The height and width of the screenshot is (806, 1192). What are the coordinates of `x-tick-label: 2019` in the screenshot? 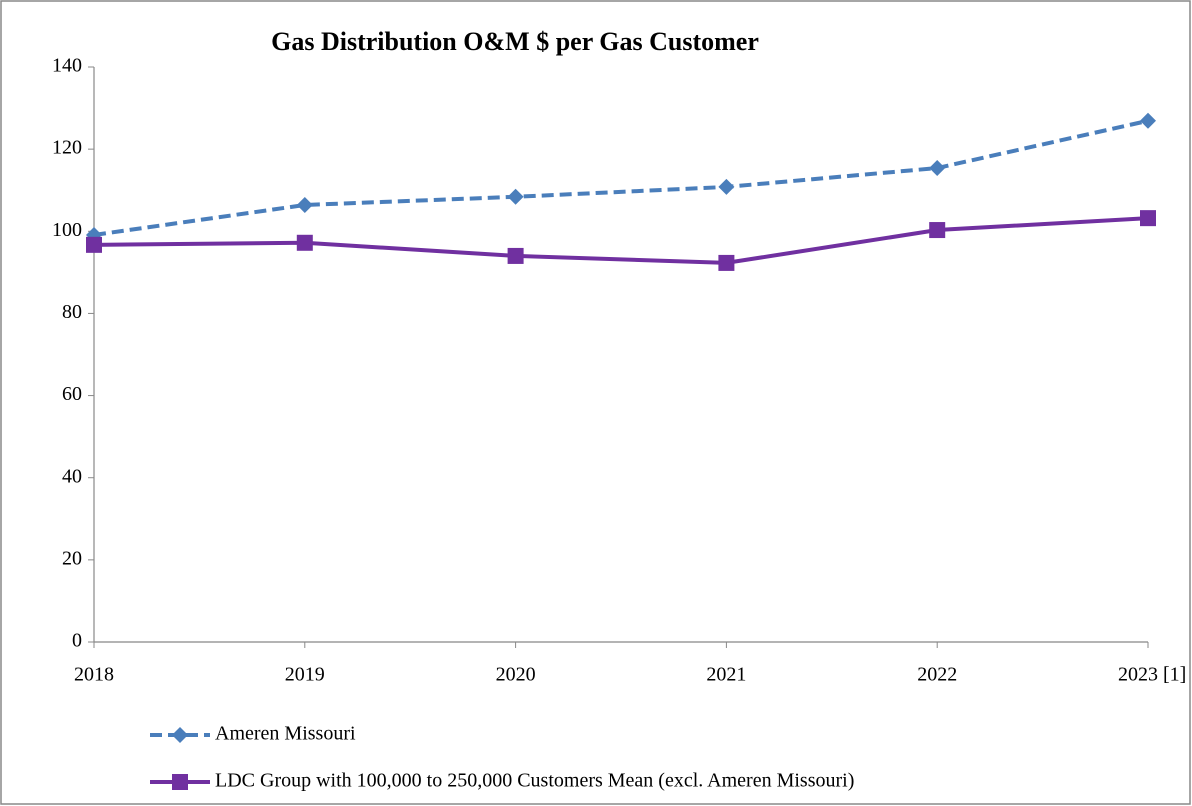 It's located at (305, 675).